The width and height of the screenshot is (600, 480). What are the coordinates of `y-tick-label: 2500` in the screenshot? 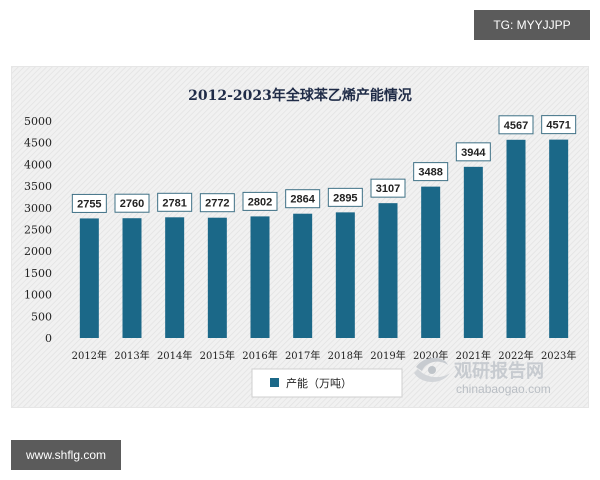 It's located at (38, 230).